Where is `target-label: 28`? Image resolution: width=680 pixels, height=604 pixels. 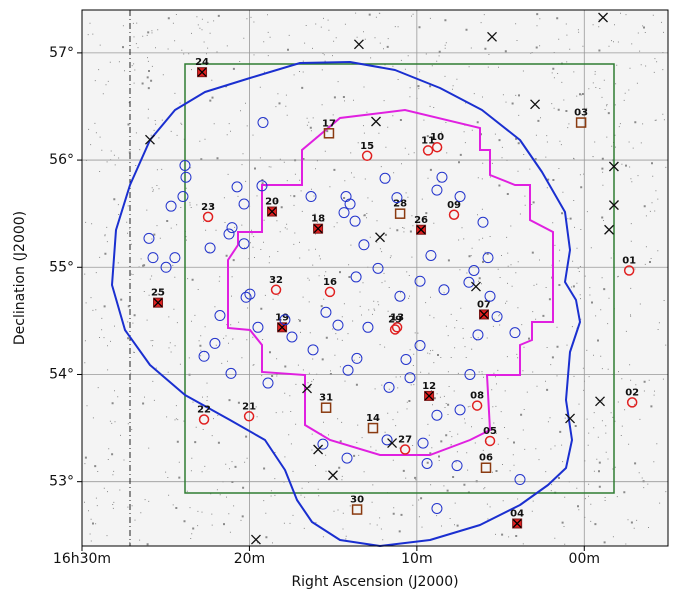
target-label: 28 is located at coordinates (400, 204).